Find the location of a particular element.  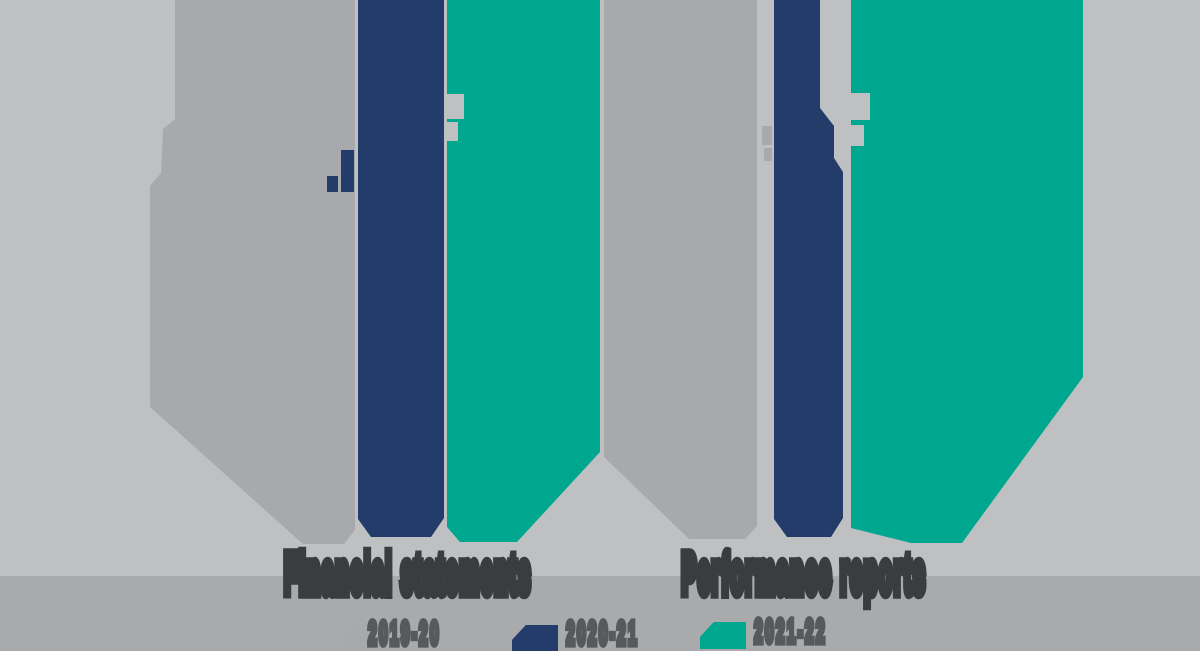

category-label-financial-statements: Financial statements is located at coordinates (408, 573).